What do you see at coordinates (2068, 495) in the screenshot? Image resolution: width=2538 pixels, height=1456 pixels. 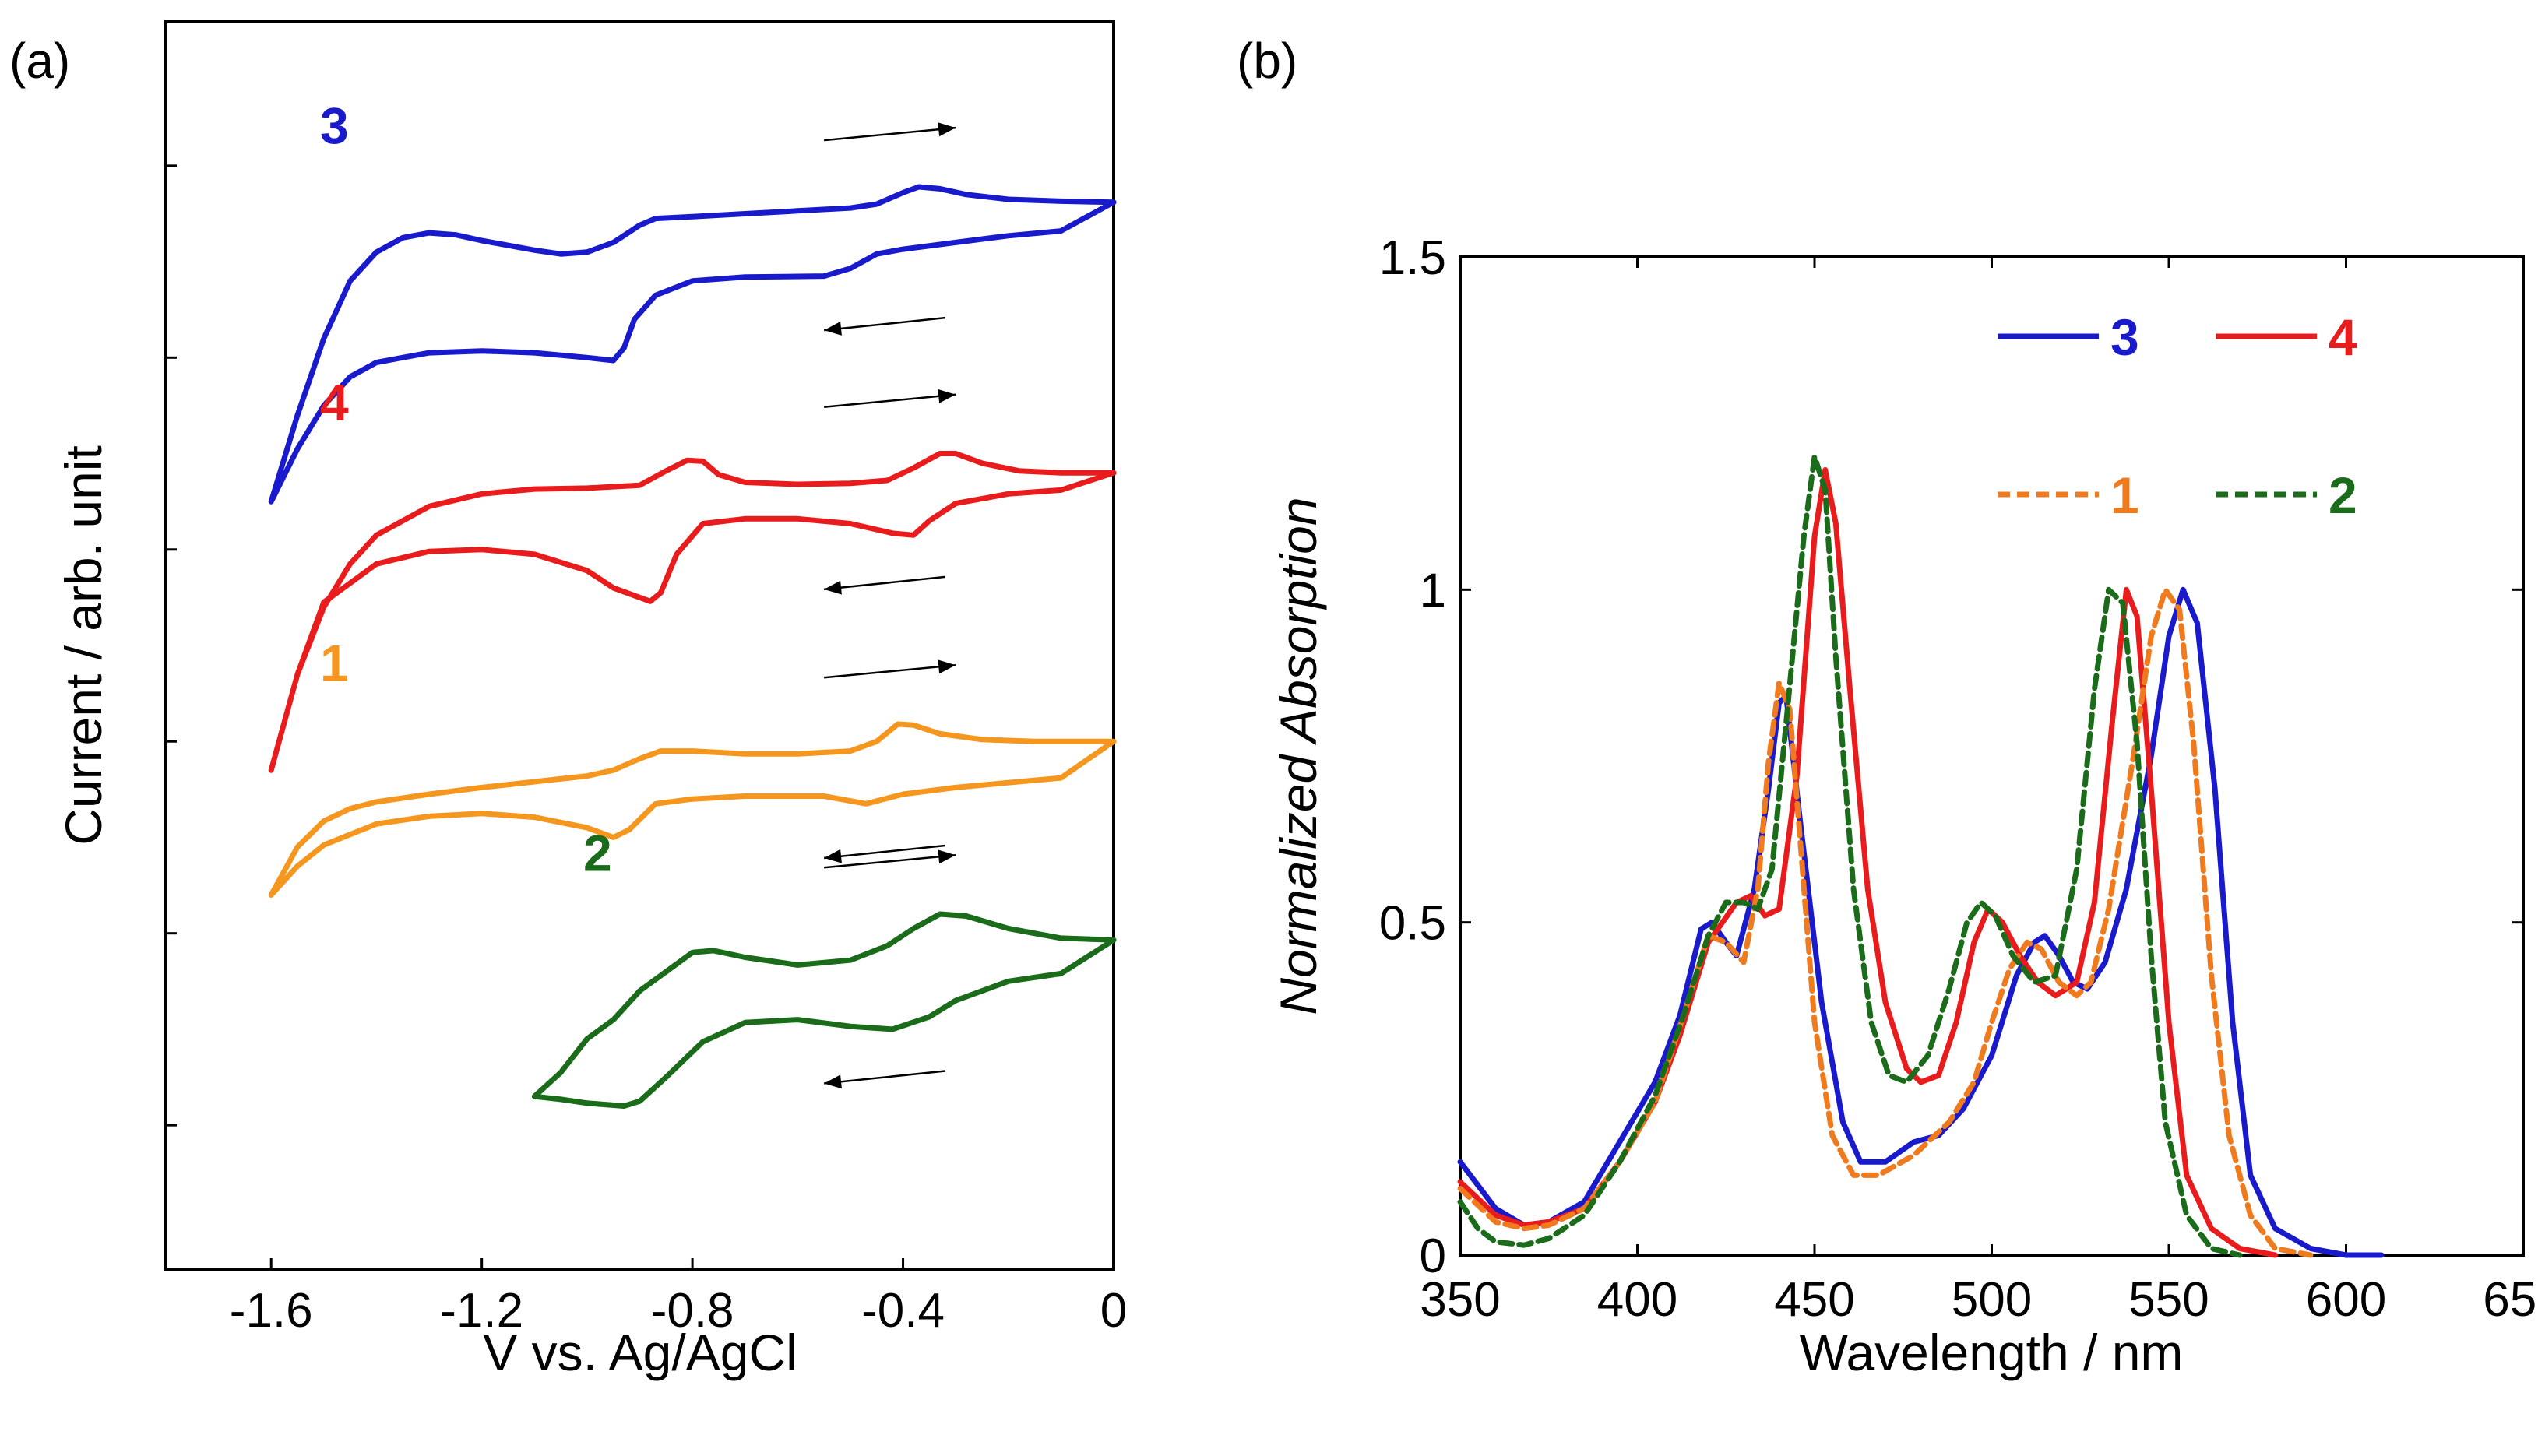 I see `abs-legend-entry-1: 1` at bounding box center [2068, 495].